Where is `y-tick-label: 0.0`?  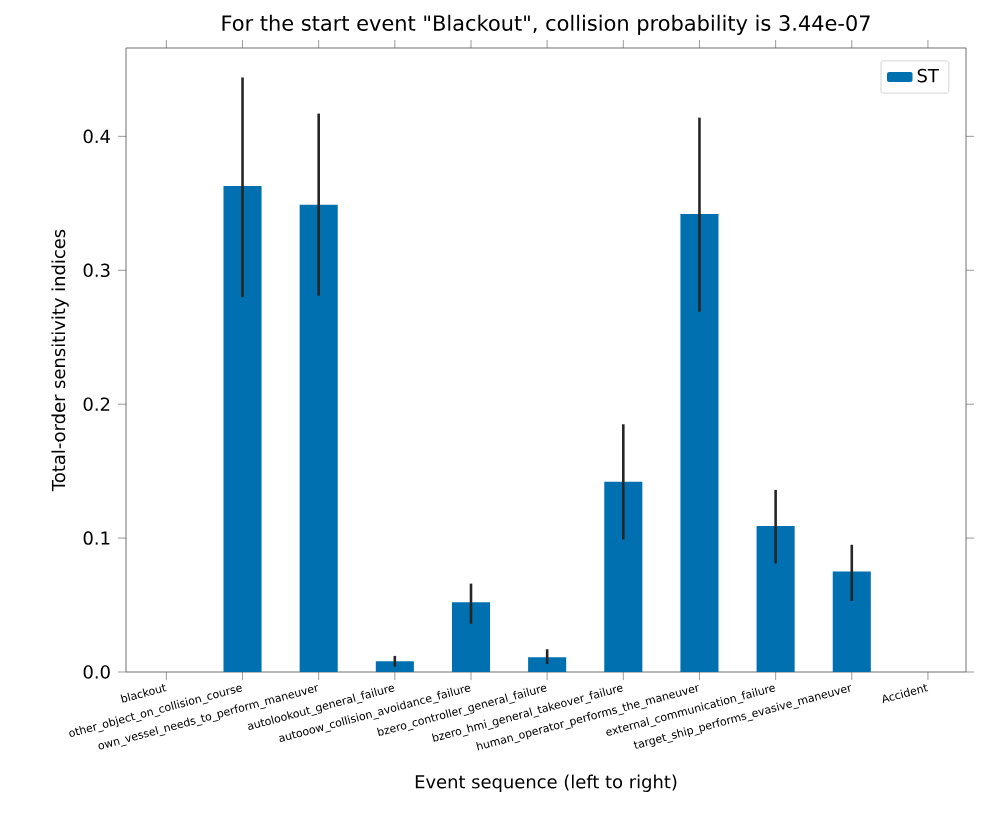 y-tick-label: 0.0 is located at coordinates (96, 672).